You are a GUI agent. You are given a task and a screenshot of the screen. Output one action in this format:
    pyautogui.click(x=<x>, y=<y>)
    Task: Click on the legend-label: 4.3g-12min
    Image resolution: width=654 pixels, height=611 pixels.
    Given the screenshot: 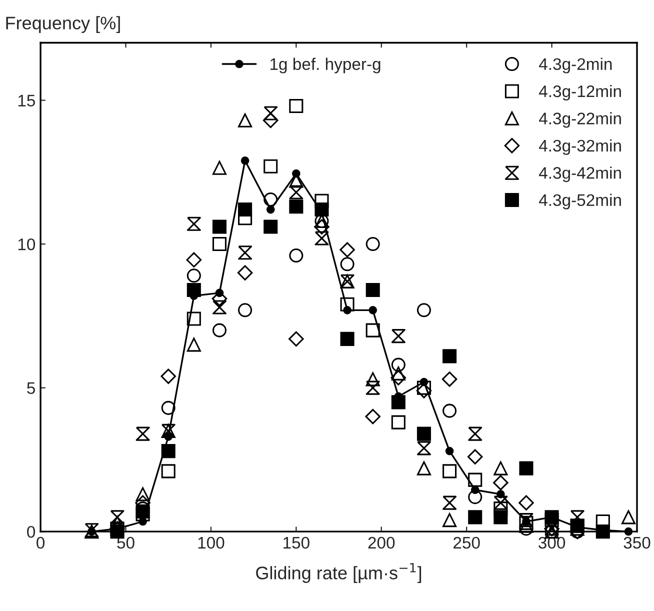 What is the action you would take?
    pyautogui.click(x=580, y=92)
    